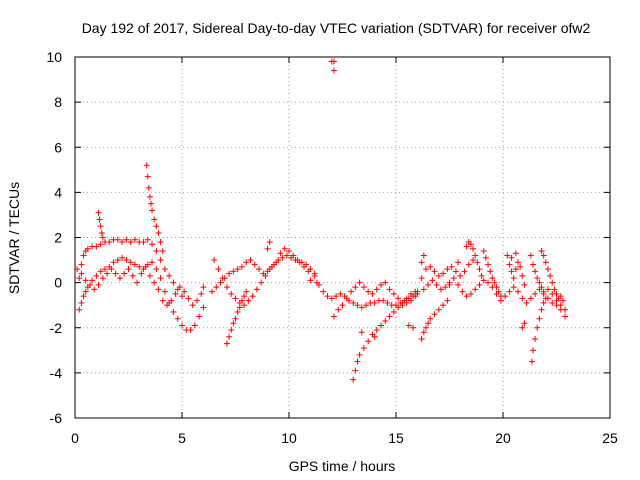 This screenshot has height=480, width=640. I want to click on x-tick-label: 5, so click(182, 438).